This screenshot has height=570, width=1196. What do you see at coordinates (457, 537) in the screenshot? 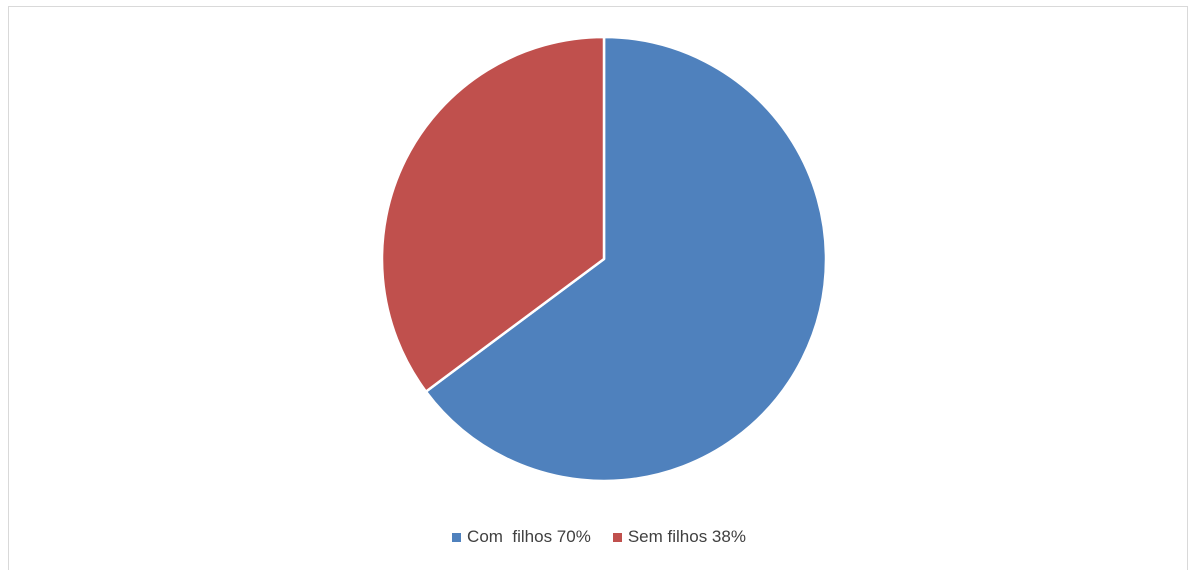
I see `legend-swatch-com-filhos` at bounding box center [457, 537].